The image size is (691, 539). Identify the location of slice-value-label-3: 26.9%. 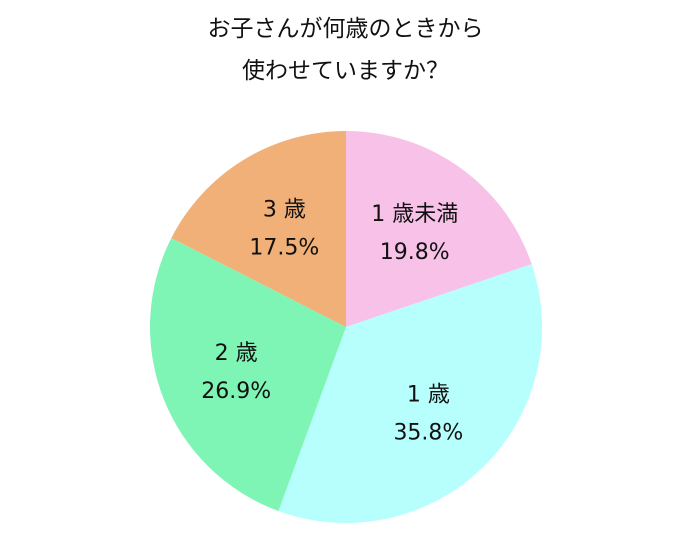
(236, 391).